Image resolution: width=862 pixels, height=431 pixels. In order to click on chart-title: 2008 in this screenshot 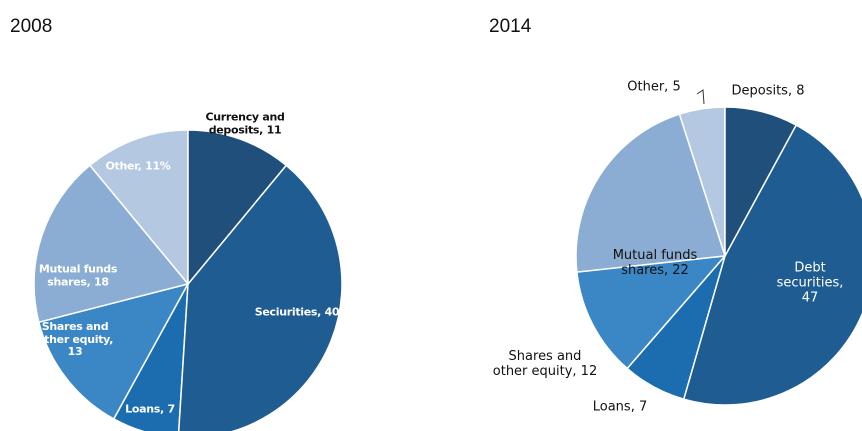, I will do `click(31, 26)`.